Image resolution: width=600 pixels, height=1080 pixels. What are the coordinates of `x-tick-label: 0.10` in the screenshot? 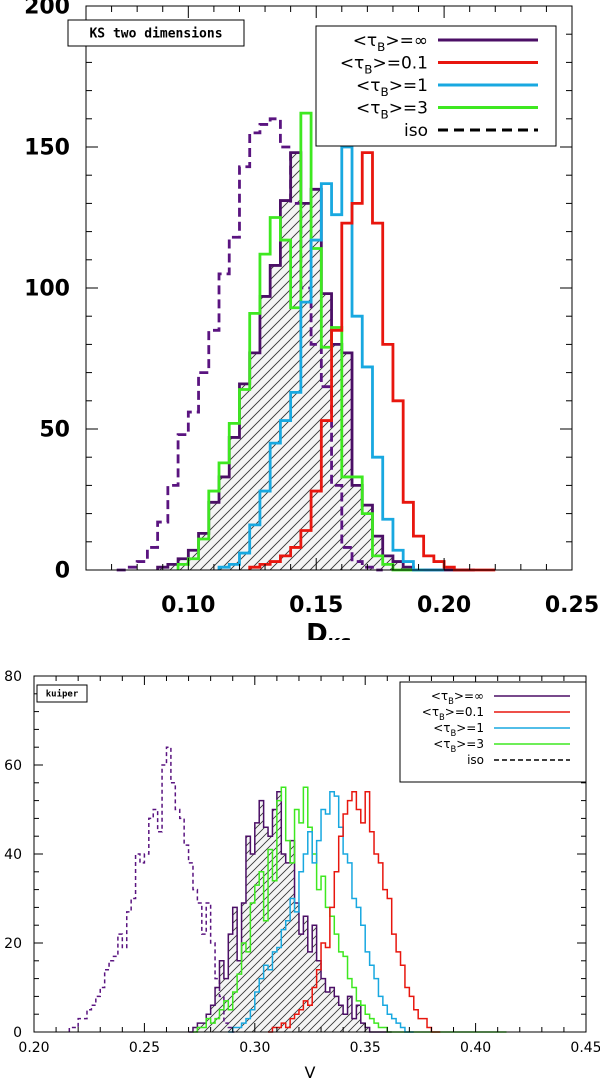 It's located at (188, 605).